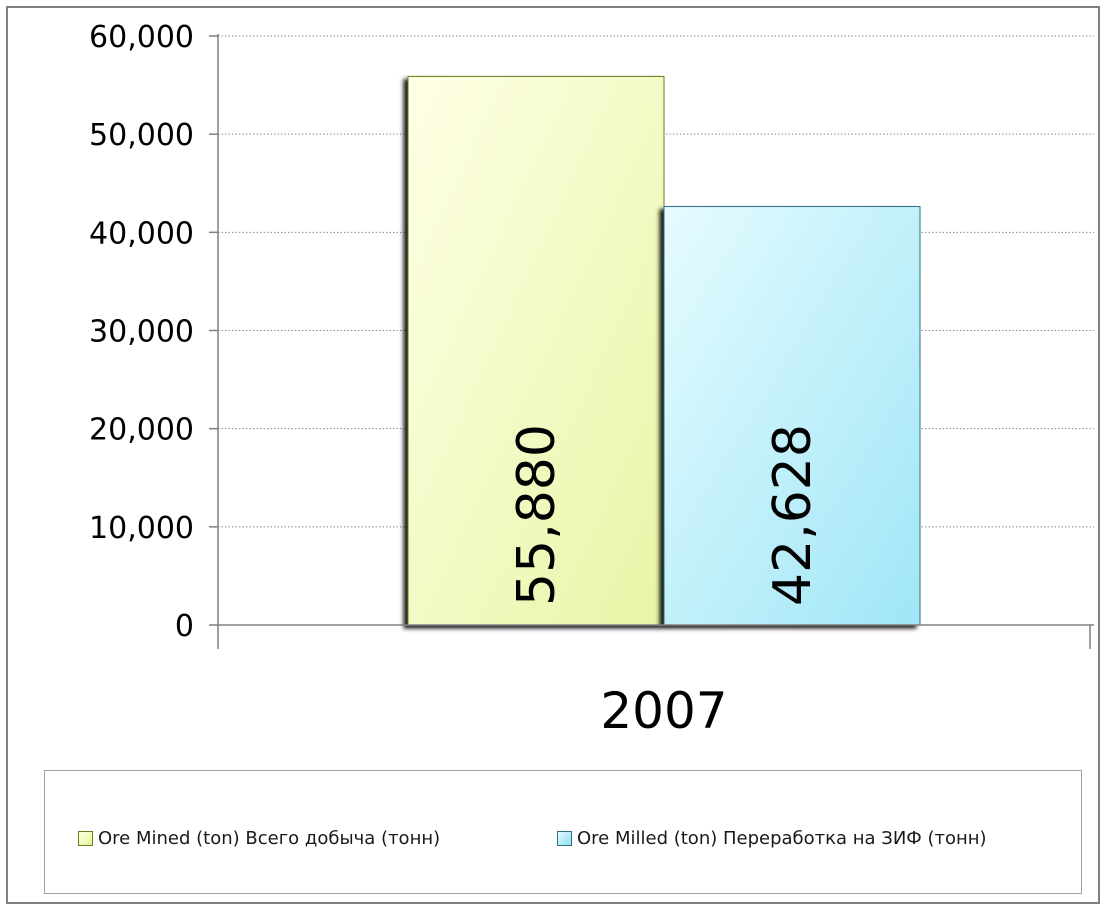  Describe the element at coordinates (536, 350) in the screenshot. I see `bar-ore-mined` at that location.